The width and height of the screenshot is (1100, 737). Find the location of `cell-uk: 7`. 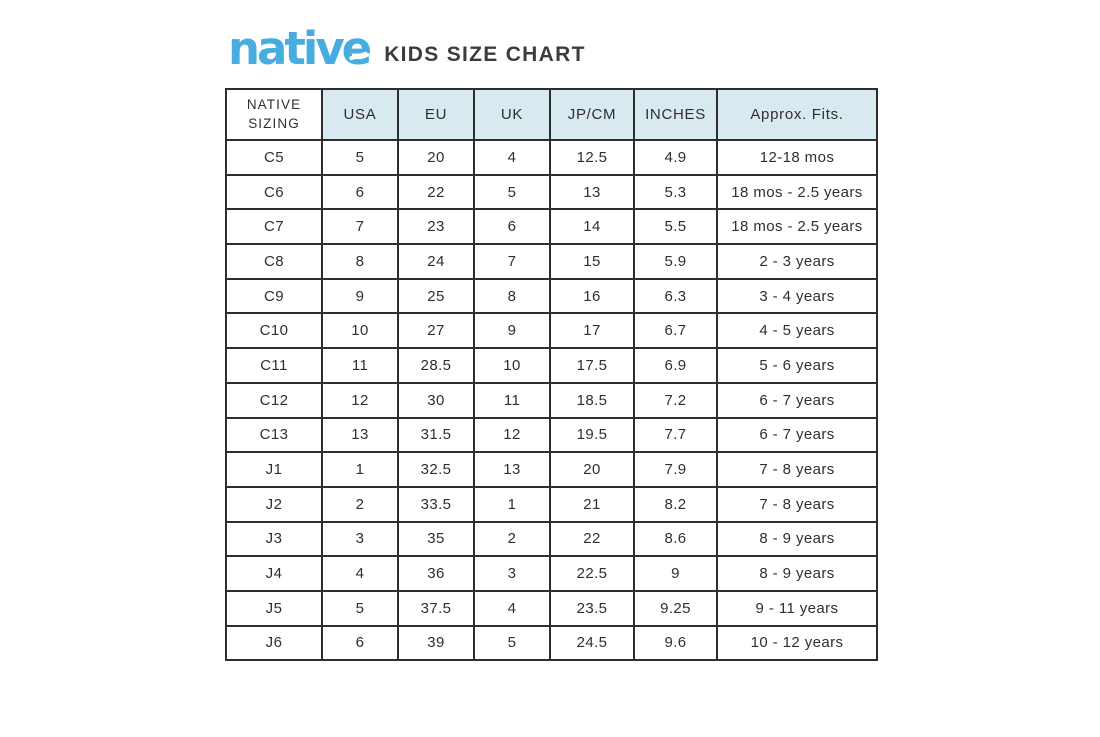

cell-uk: 7 is located at coordinates (512, 261).